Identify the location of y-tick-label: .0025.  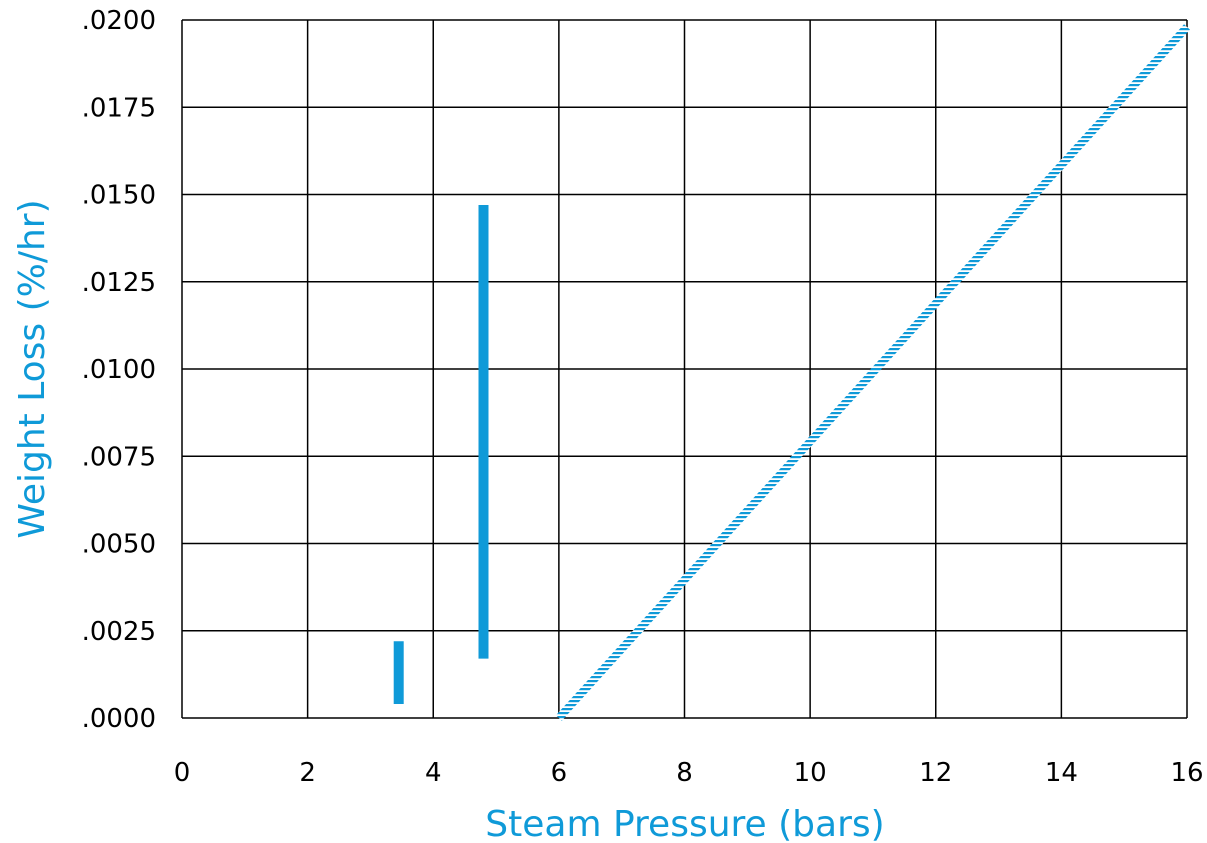
(119, 632).